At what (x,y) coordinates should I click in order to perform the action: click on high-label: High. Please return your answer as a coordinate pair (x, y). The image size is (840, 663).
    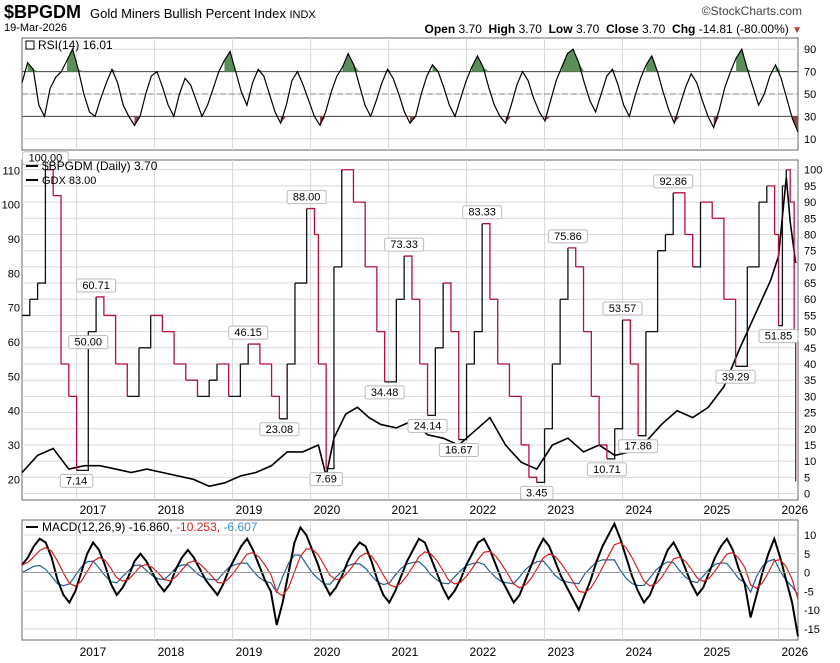
    Looking at the image, I should click on (502, 29).